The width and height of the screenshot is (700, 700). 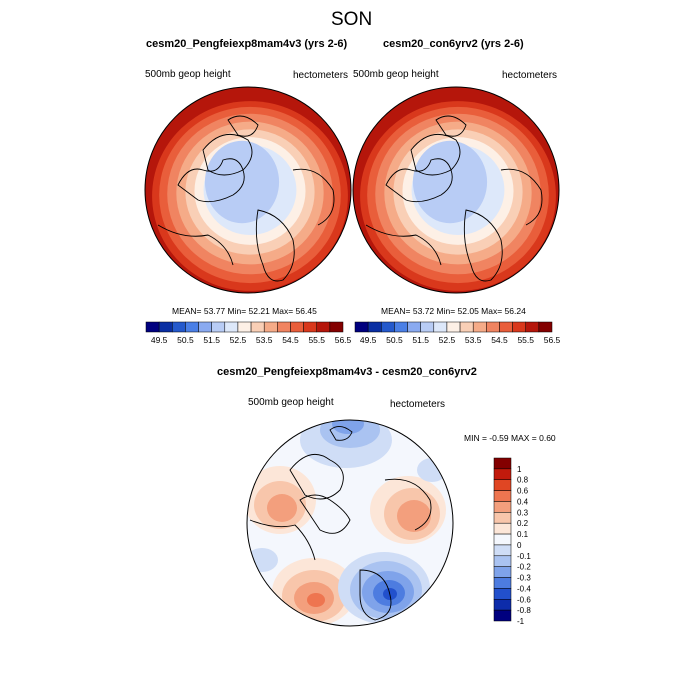 What do you see at coordinates (510, 438) in the screenshot?
I see `diff-panel-stats: MIN = -0.59 MAX = 0.60` at bounding box center [510, 438].